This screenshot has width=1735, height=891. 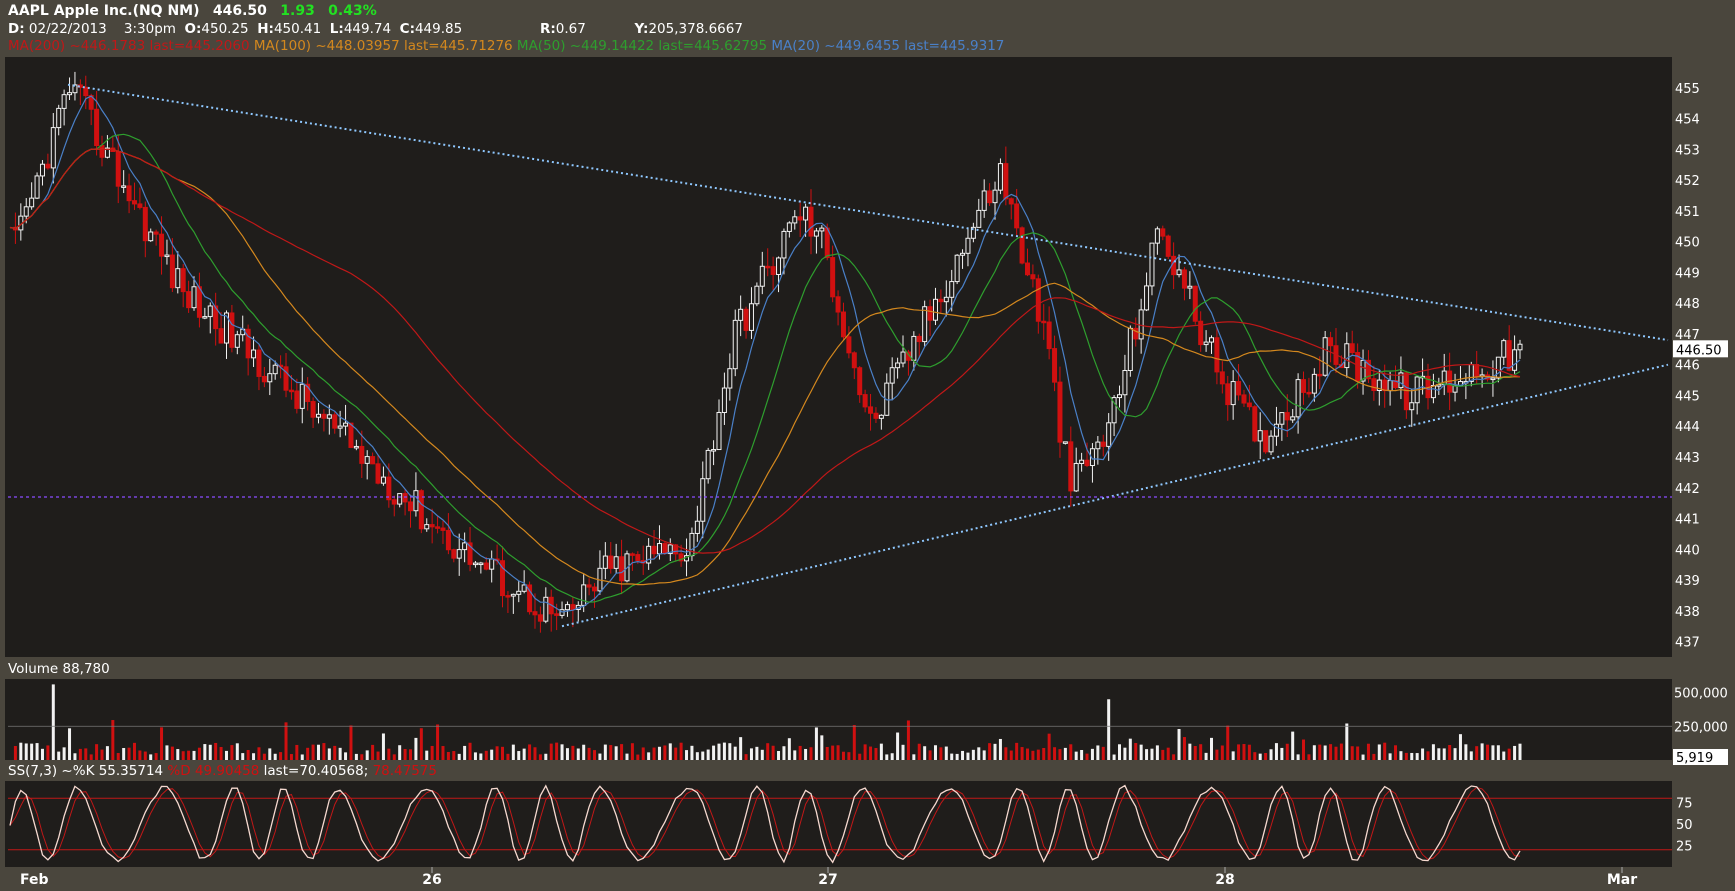 What do you see at coordinates (641, 29) in the screenshot?
I see `y-label: Y:` at bounding box center [641, 29].